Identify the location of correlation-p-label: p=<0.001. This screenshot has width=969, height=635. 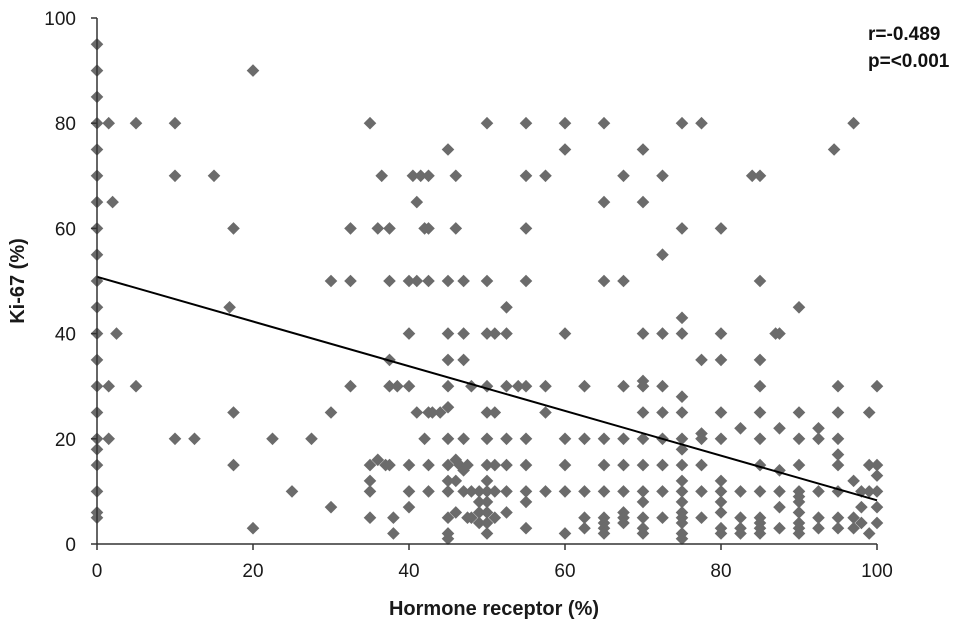
(909, 61).